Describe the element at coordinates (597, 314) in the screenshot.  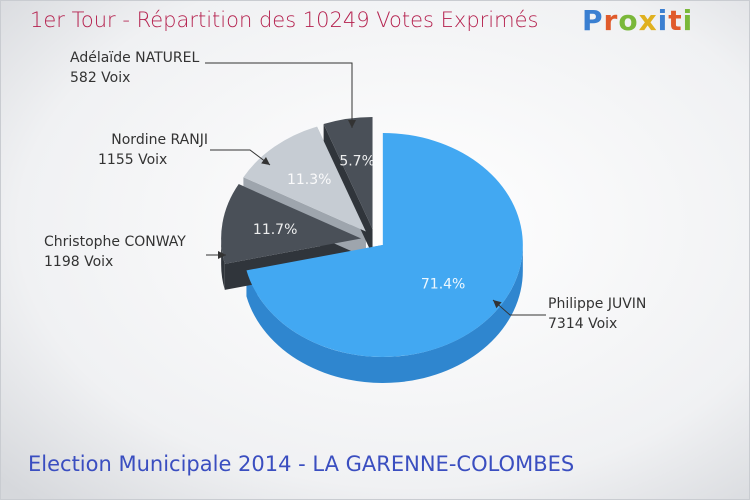
I see `label-philippe-juvin: Philippe JUVIN 7314 Voix` at that location.